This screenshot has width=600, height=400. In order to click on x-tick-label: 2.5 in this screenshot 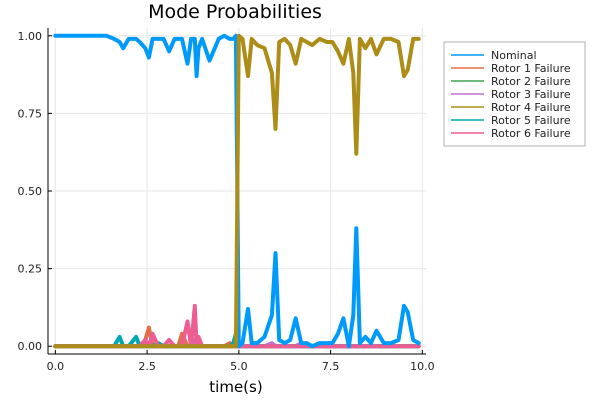, I will do `click(147, 366)`.